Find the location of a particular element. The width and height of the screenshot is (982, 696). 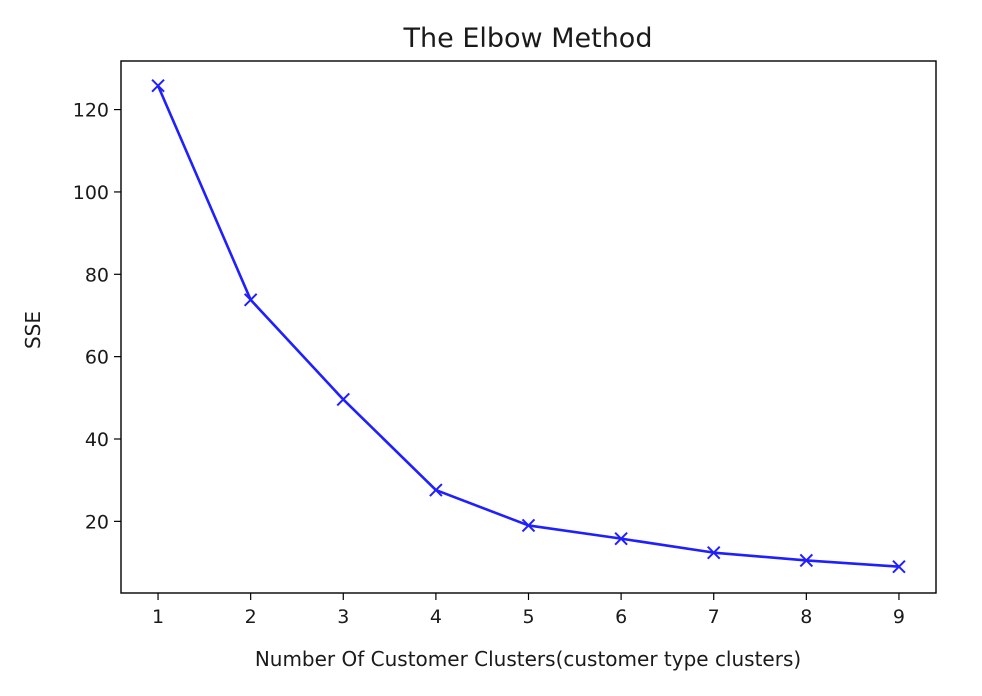

y-tick-label: 120 is located at coordinates (91, 111).